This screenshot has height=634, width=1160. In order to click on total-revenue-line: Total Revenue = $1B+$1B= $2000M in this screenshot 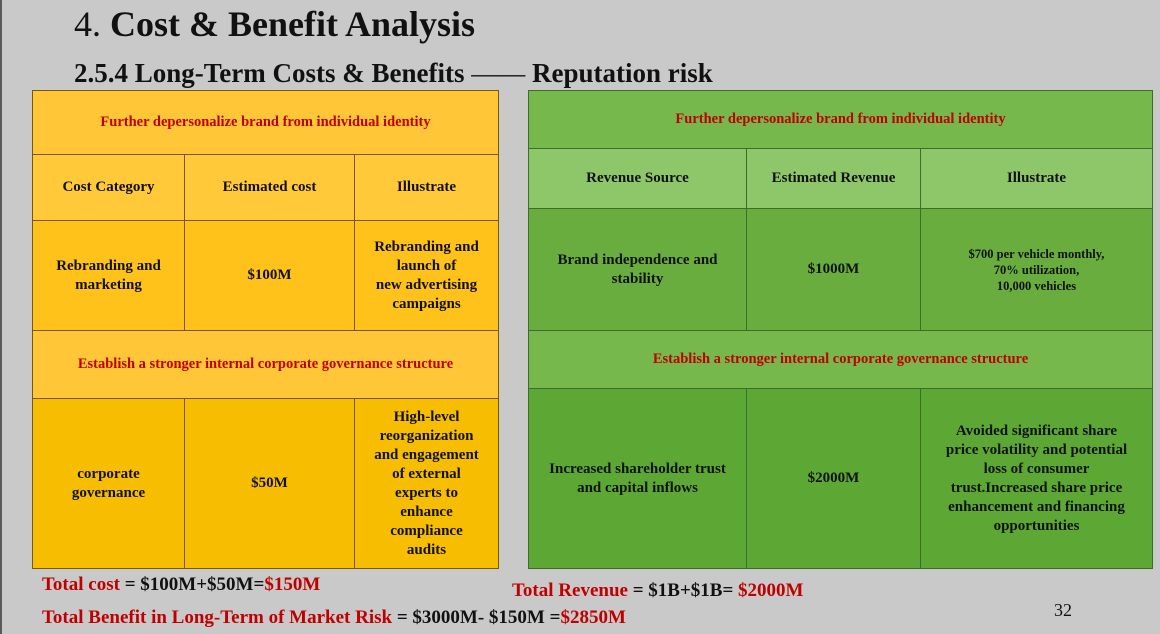, I will do `click(657, 591)`.